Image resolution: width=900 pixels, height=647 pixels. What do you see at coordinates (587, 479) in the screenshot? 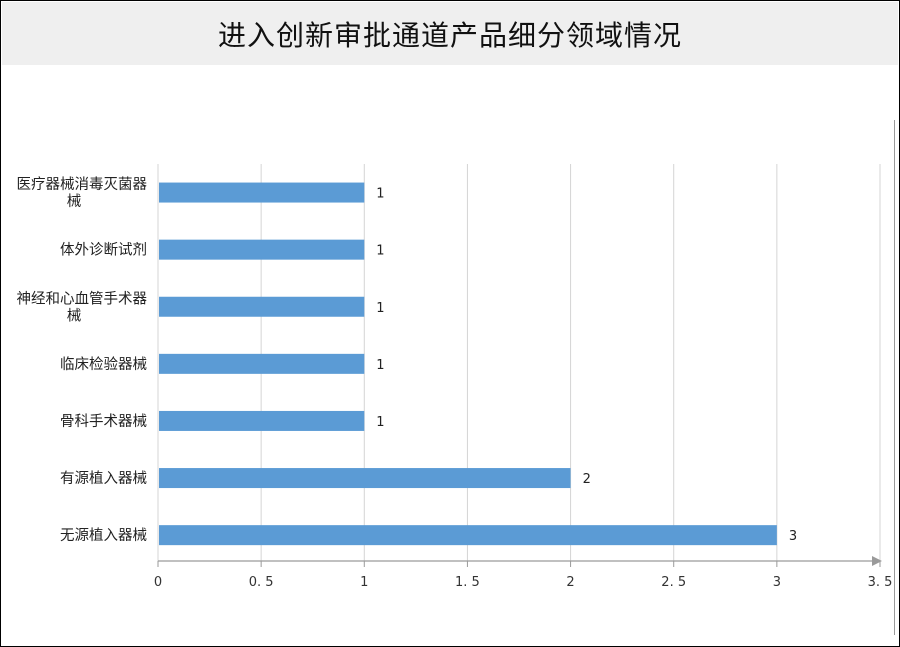
I see `data-label: 2` at bounding box center [587, 479].